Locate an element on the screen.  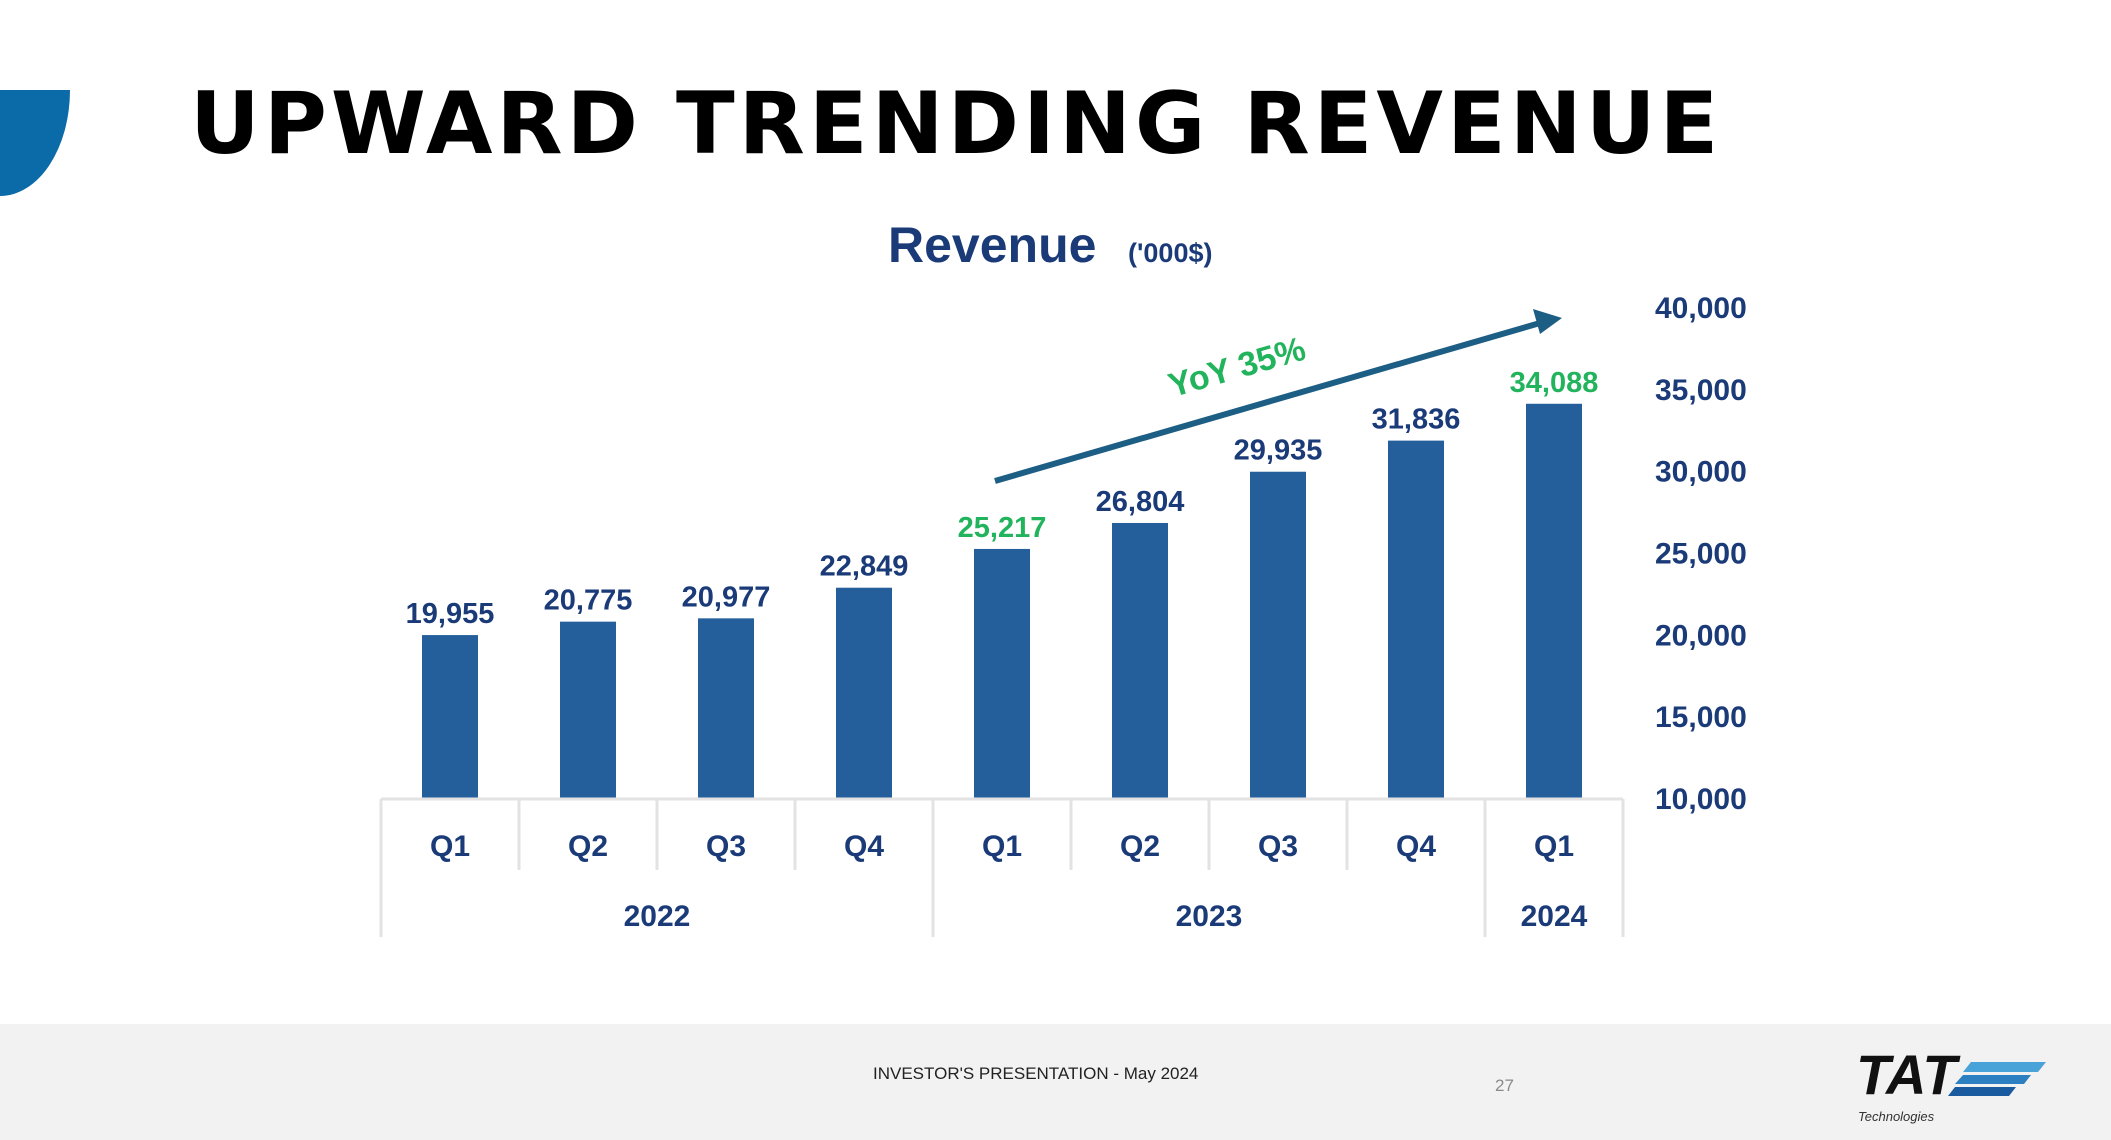
chart-title: Revenue is located at coordinates (992, 245).